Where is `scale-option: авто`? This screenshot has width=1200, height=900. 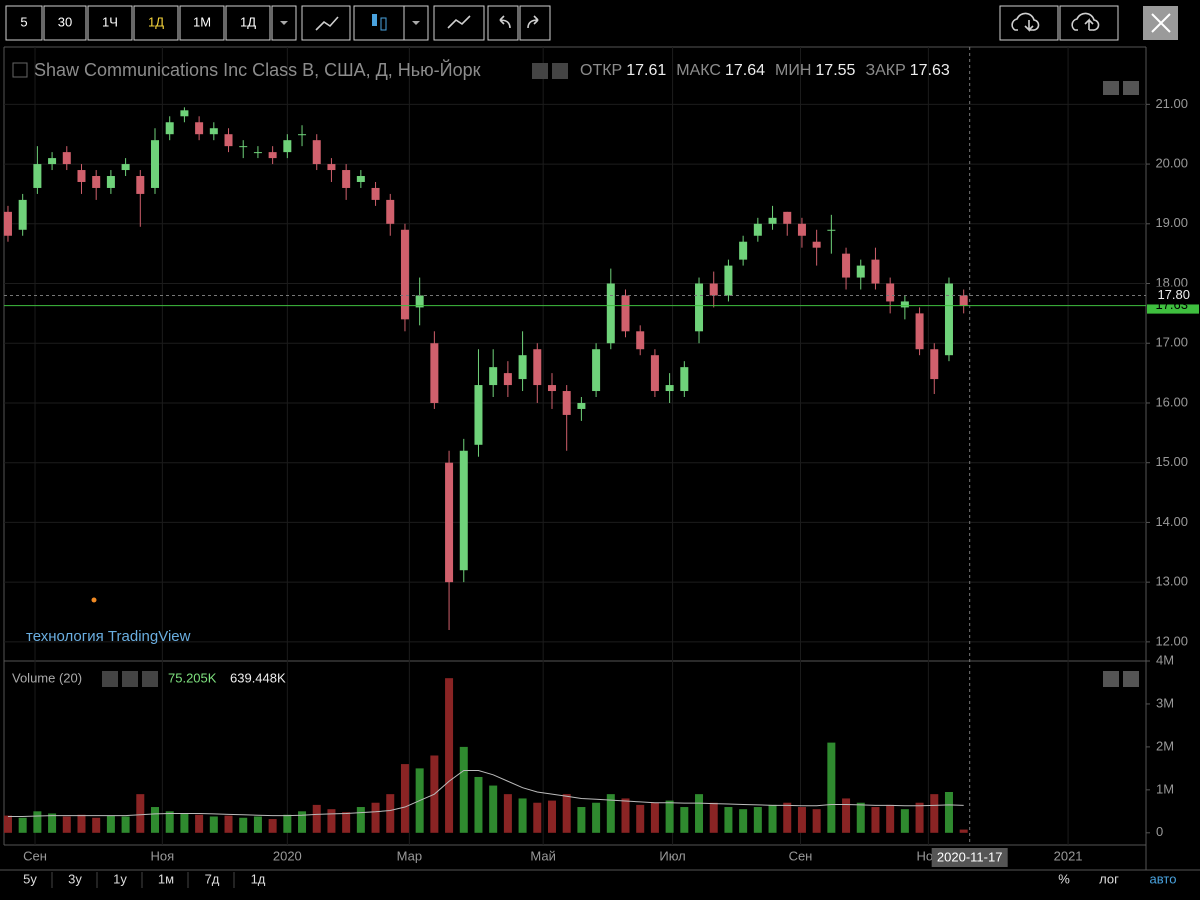
scale-option: авто is located at coordinates (1163, 878).